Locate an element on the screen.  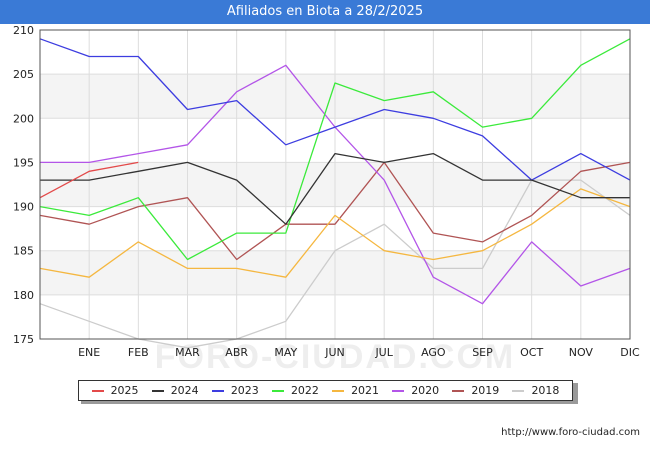
y-tick-label: 185 is located at coordinates (23, 251).